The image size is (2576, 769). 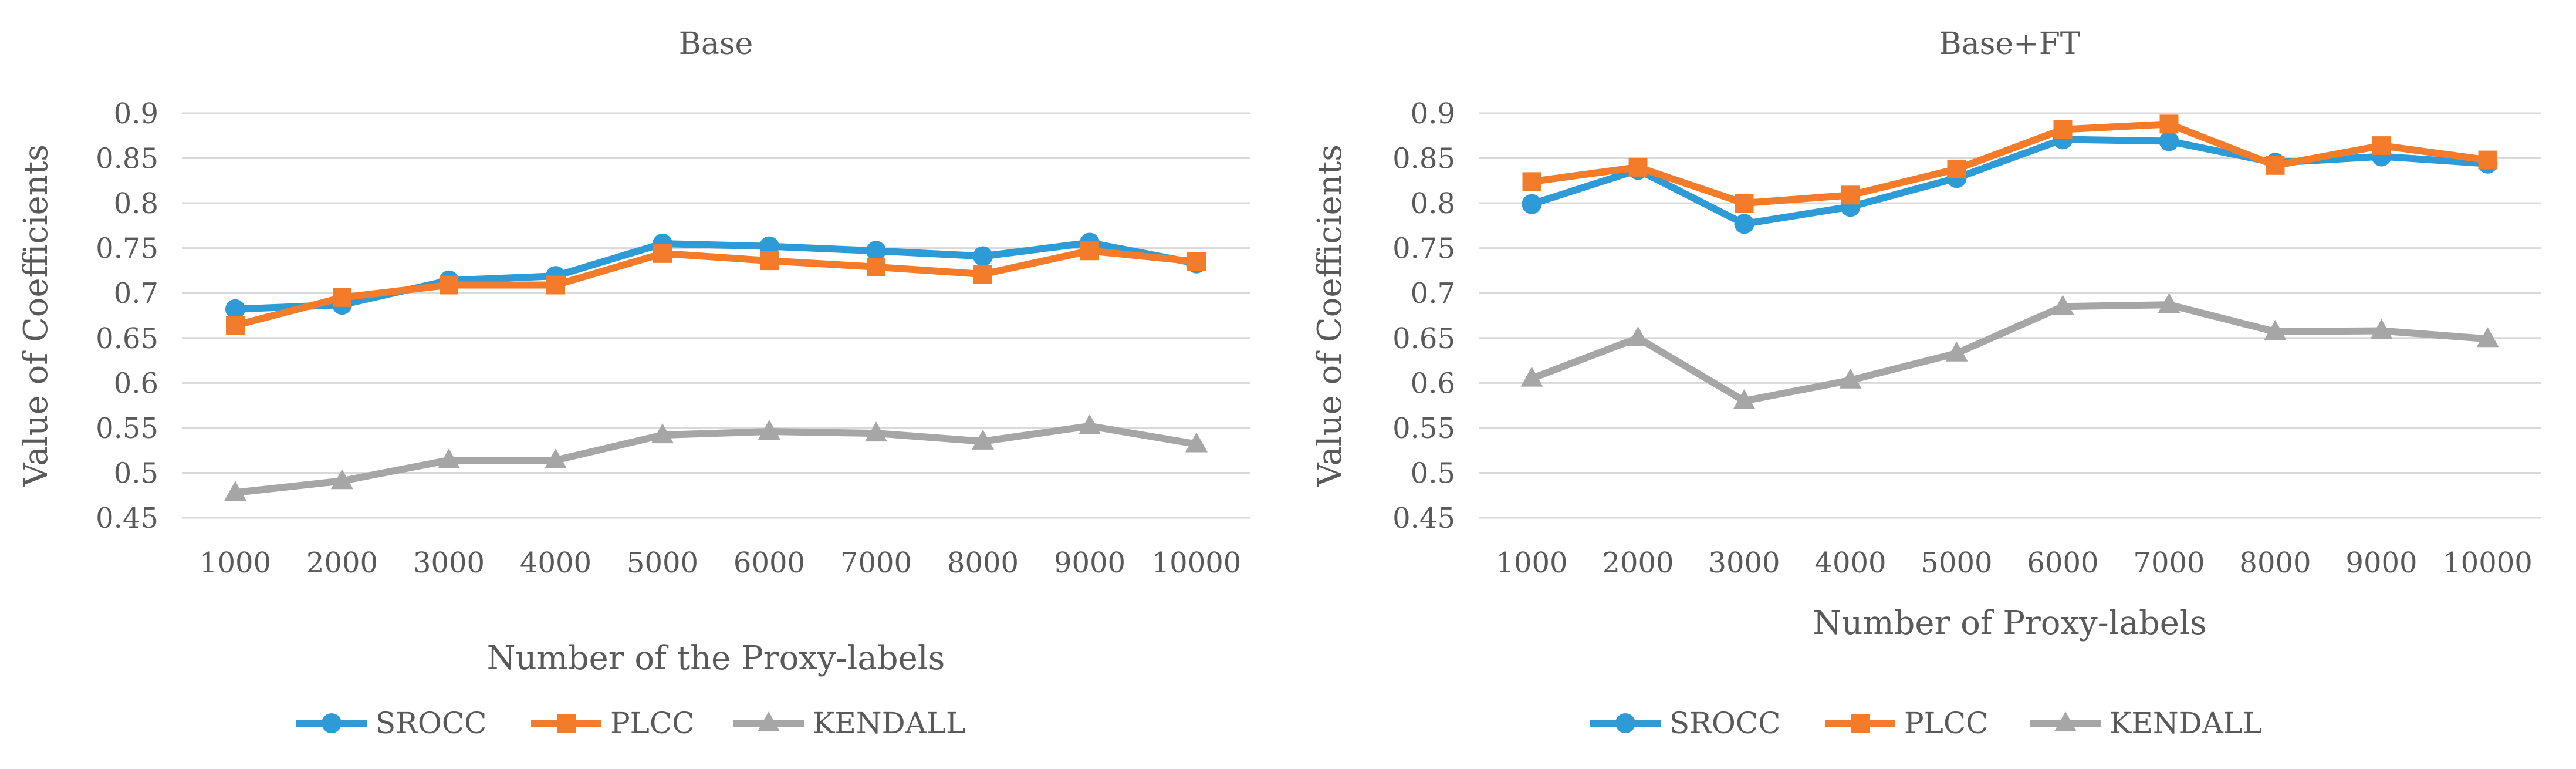 What do you see at coordinates (2381, 563) in the screenshot?
I see `x-tick-label: 9000` at bounding box center [2381, 563].